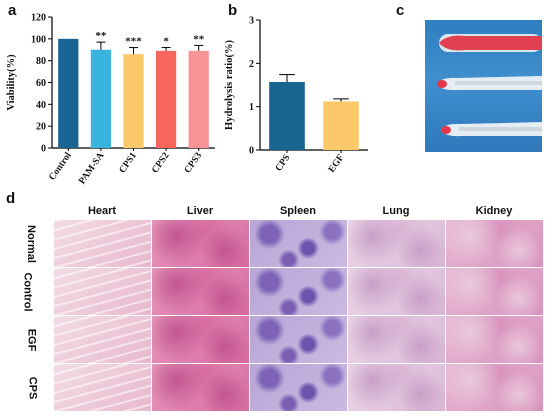 This screenshot has height=417, width=550. What do you see at coordinates (251, 64) in the screenshot?
I see `y-tick-label: 2` at bounding box center [251, 64].